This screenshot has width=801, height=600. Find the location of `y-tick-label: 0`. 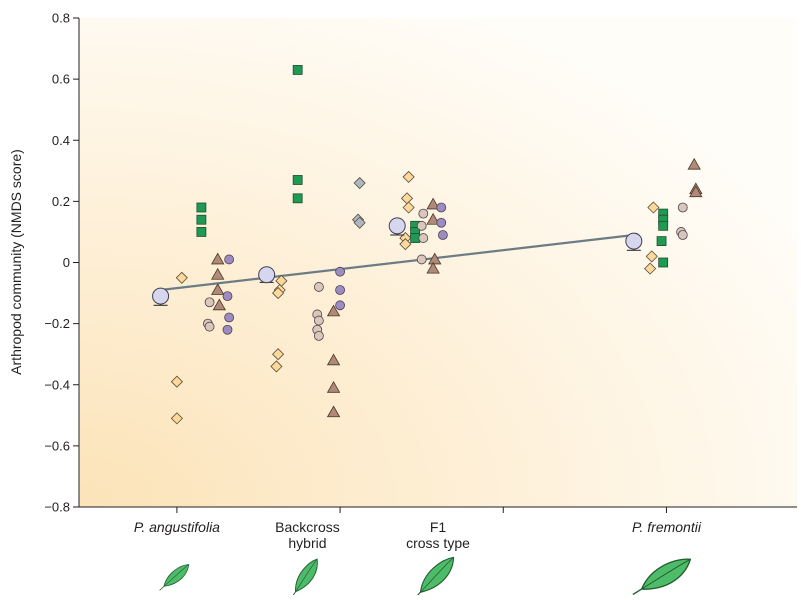

y-tick-label: 0 is located at coordinates (66, 262).